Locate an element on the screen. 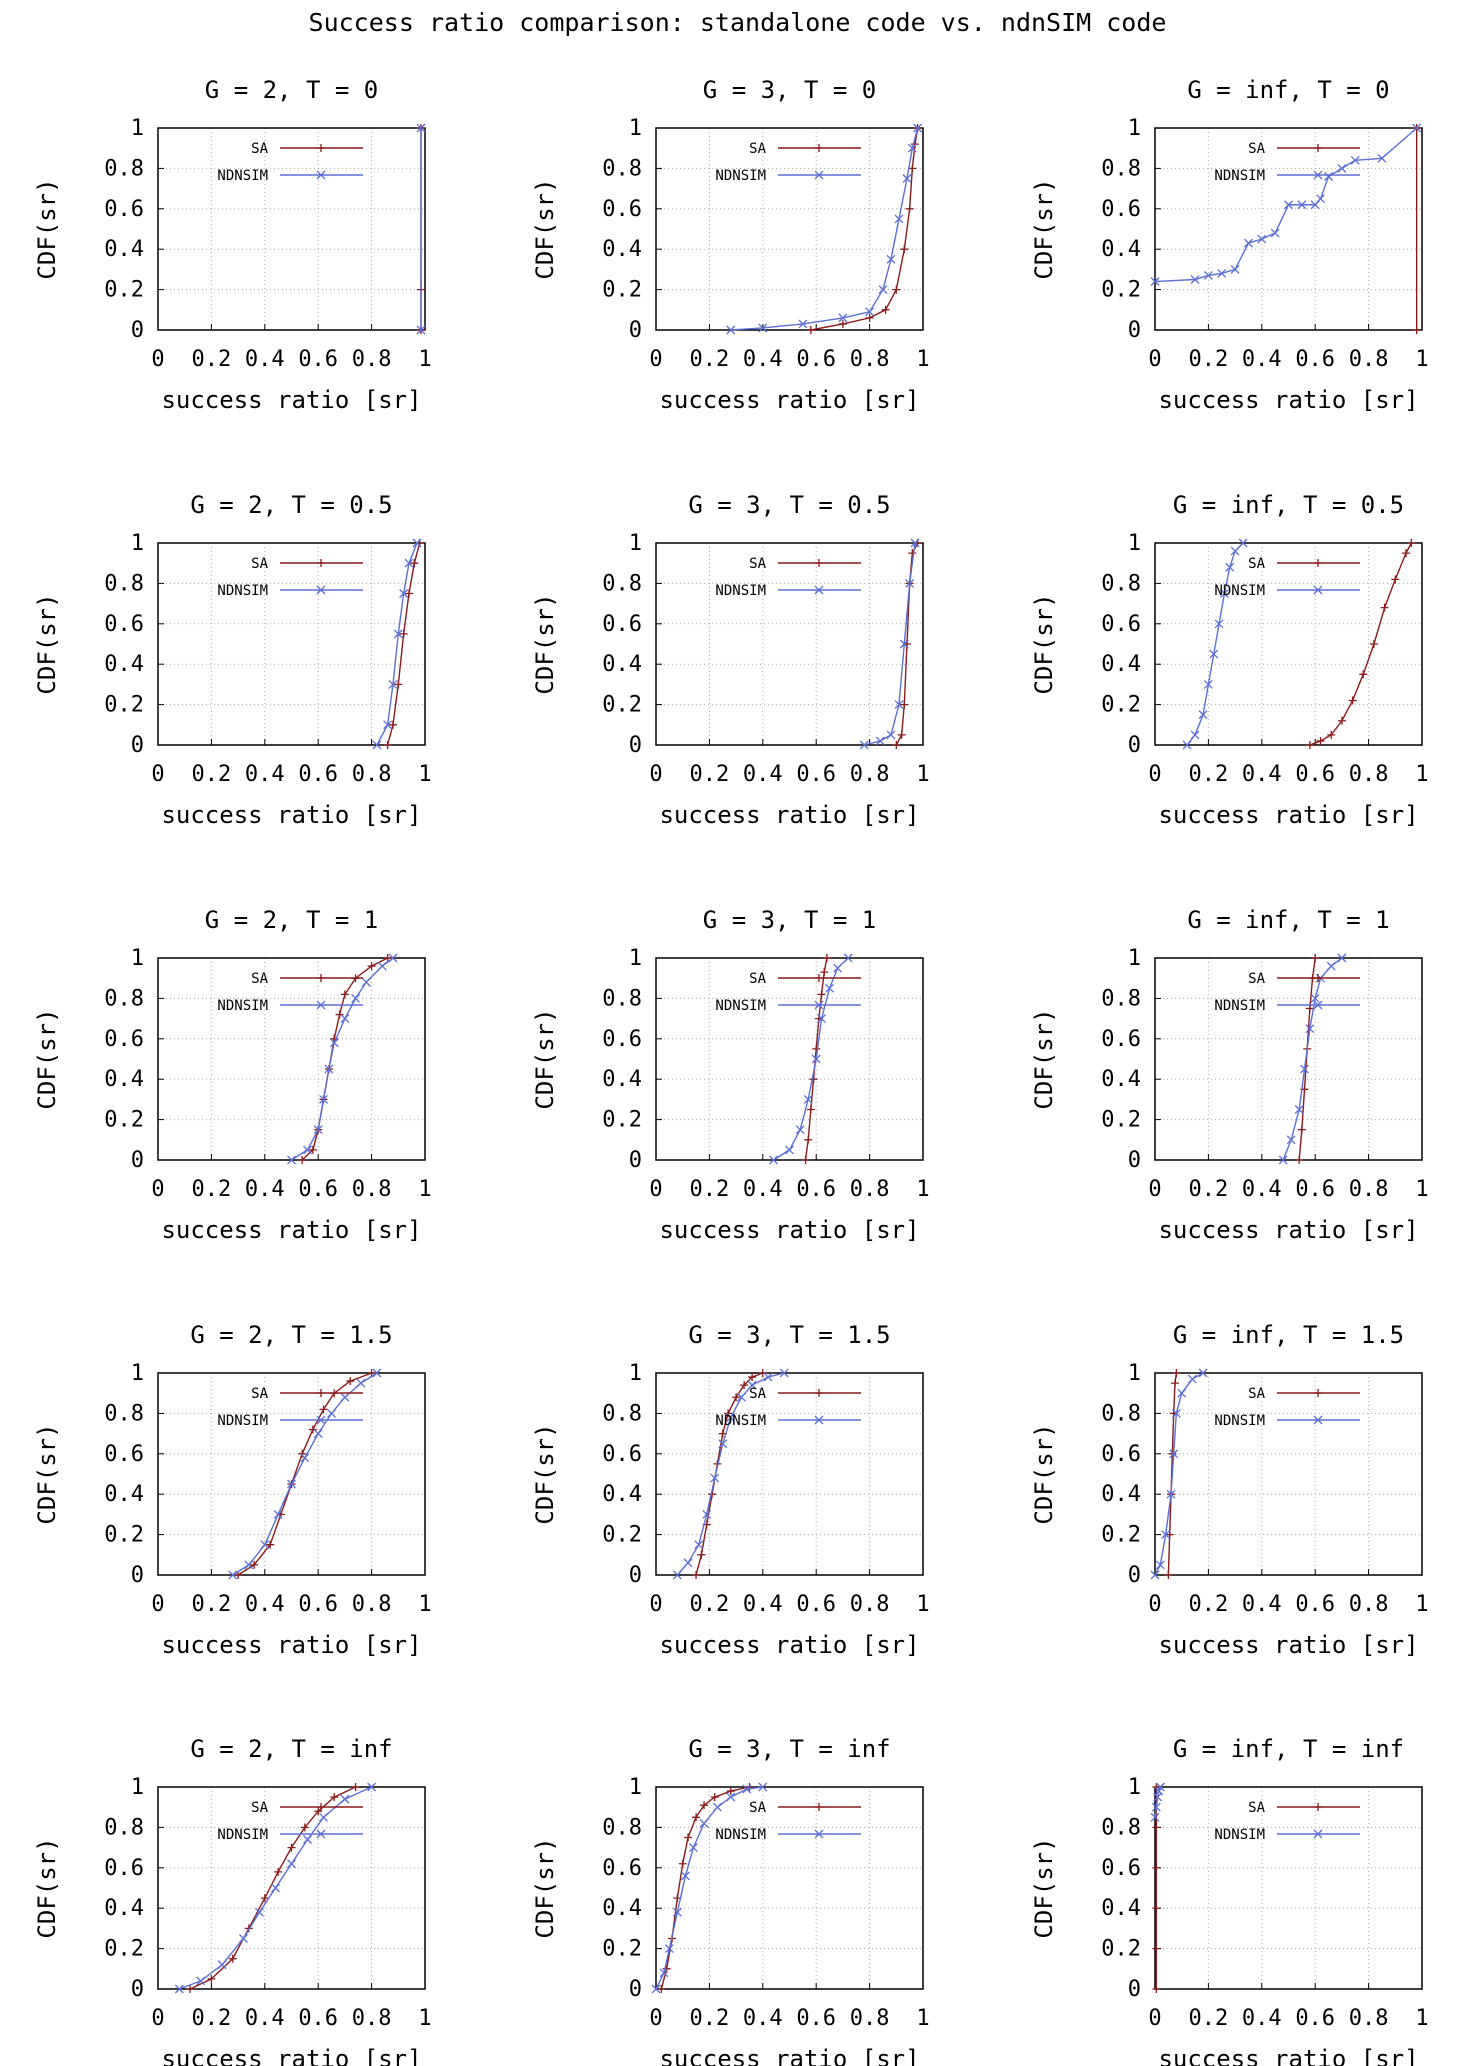 The height and width of the screenshot is (2066, 1475). chart-title: G = inf, T = 0 is located at coordinates (1288, 90).